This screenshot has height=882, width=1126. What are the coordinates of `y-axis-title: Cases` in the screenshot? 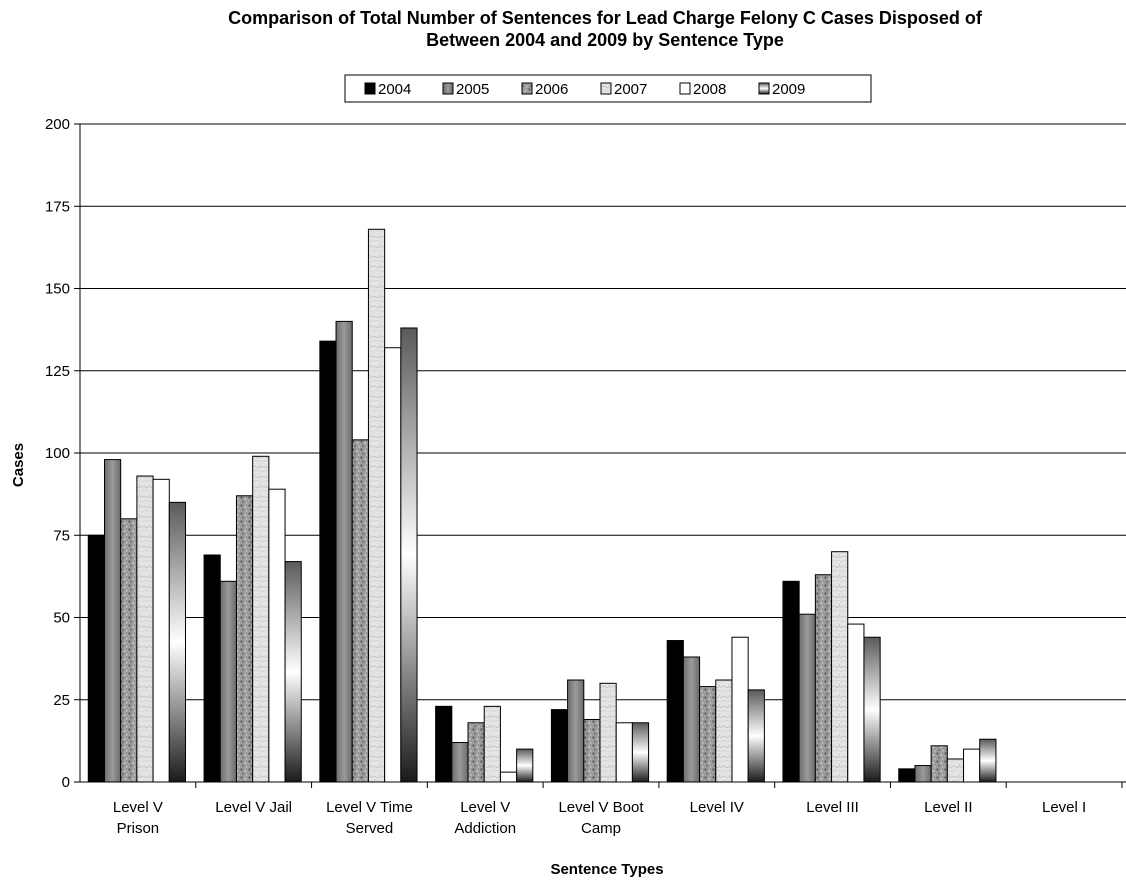 It's located at (18, 465).